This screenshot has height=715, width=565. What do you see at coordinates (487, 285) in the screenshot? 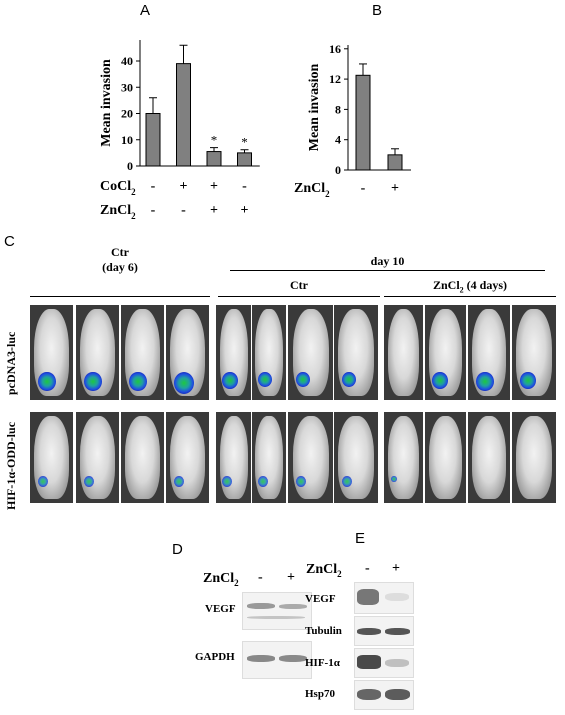
I see `group3-suffix: (4 days)` at bounding box center [487, 285].